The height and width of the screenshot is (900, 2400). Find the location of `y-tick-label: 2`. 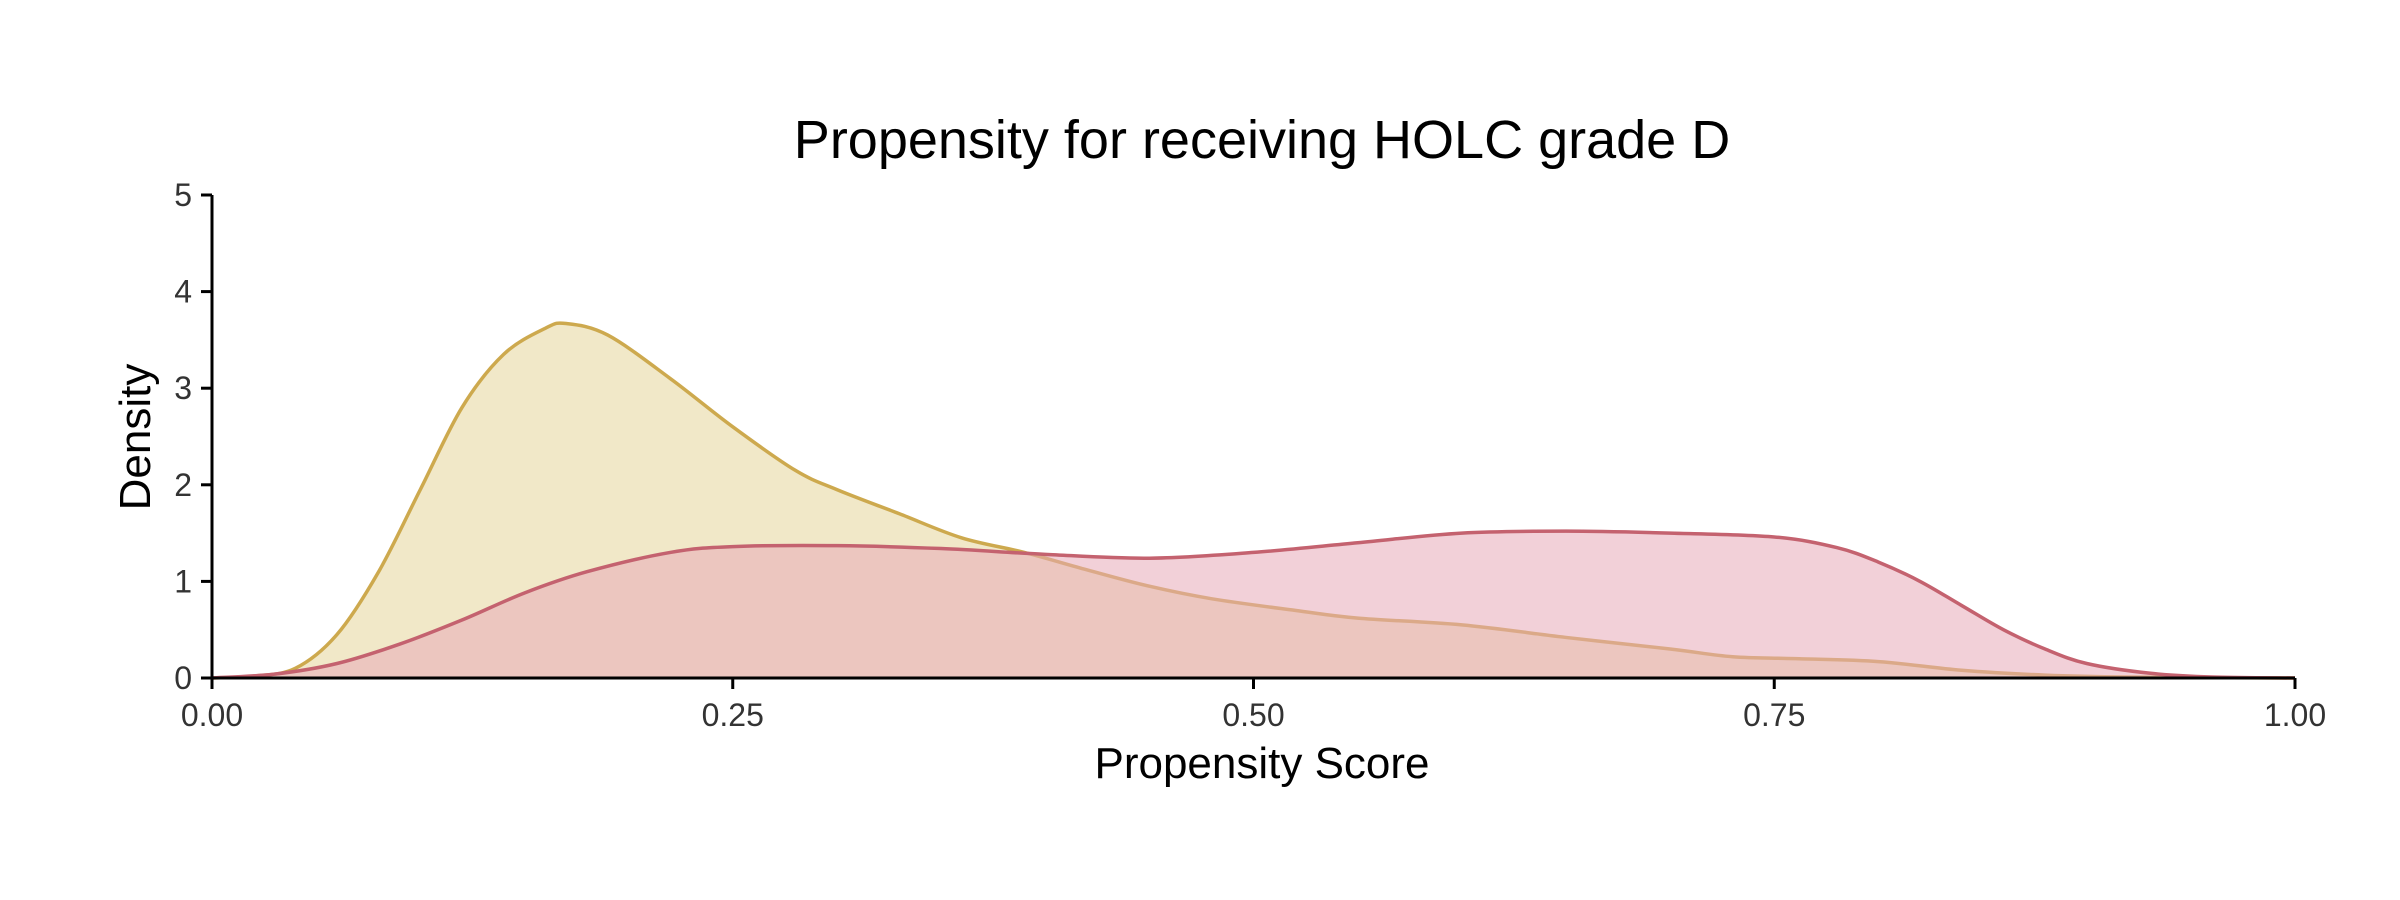

y-tick-label: 2 is located at coordinates (183, 485).